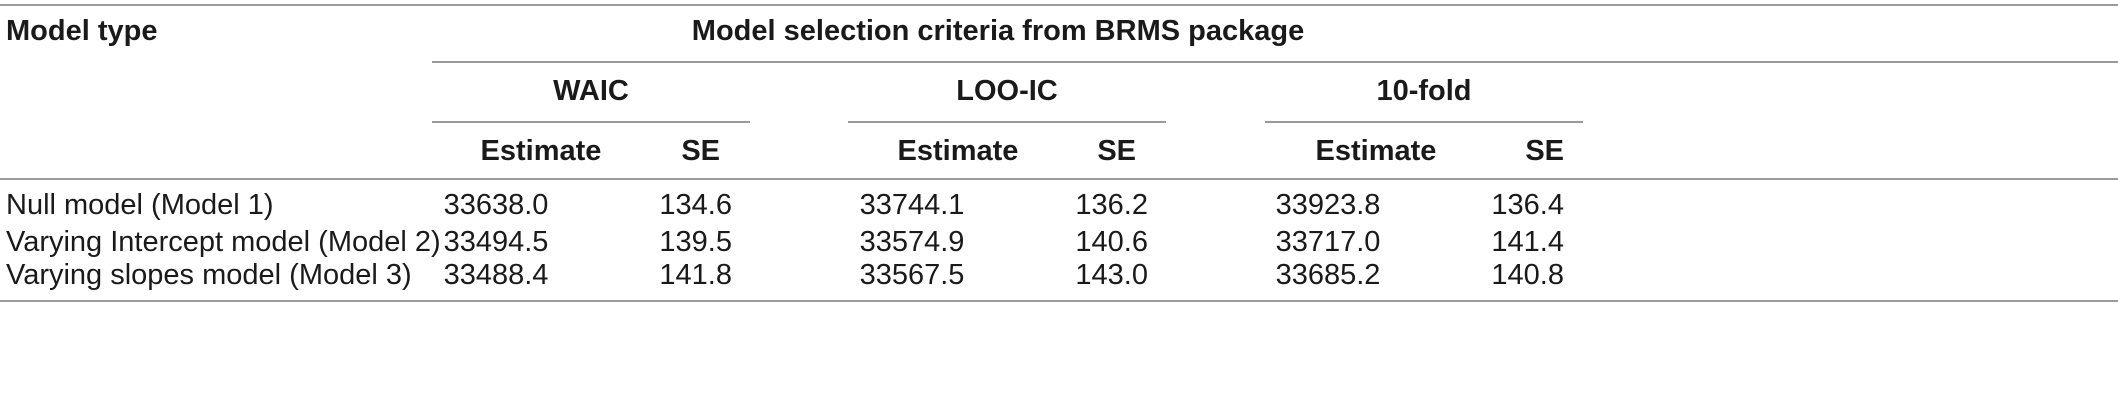 This screenshot has height=412, width=2118. I want to click on waic-se-header: SE, so click(700, 151).